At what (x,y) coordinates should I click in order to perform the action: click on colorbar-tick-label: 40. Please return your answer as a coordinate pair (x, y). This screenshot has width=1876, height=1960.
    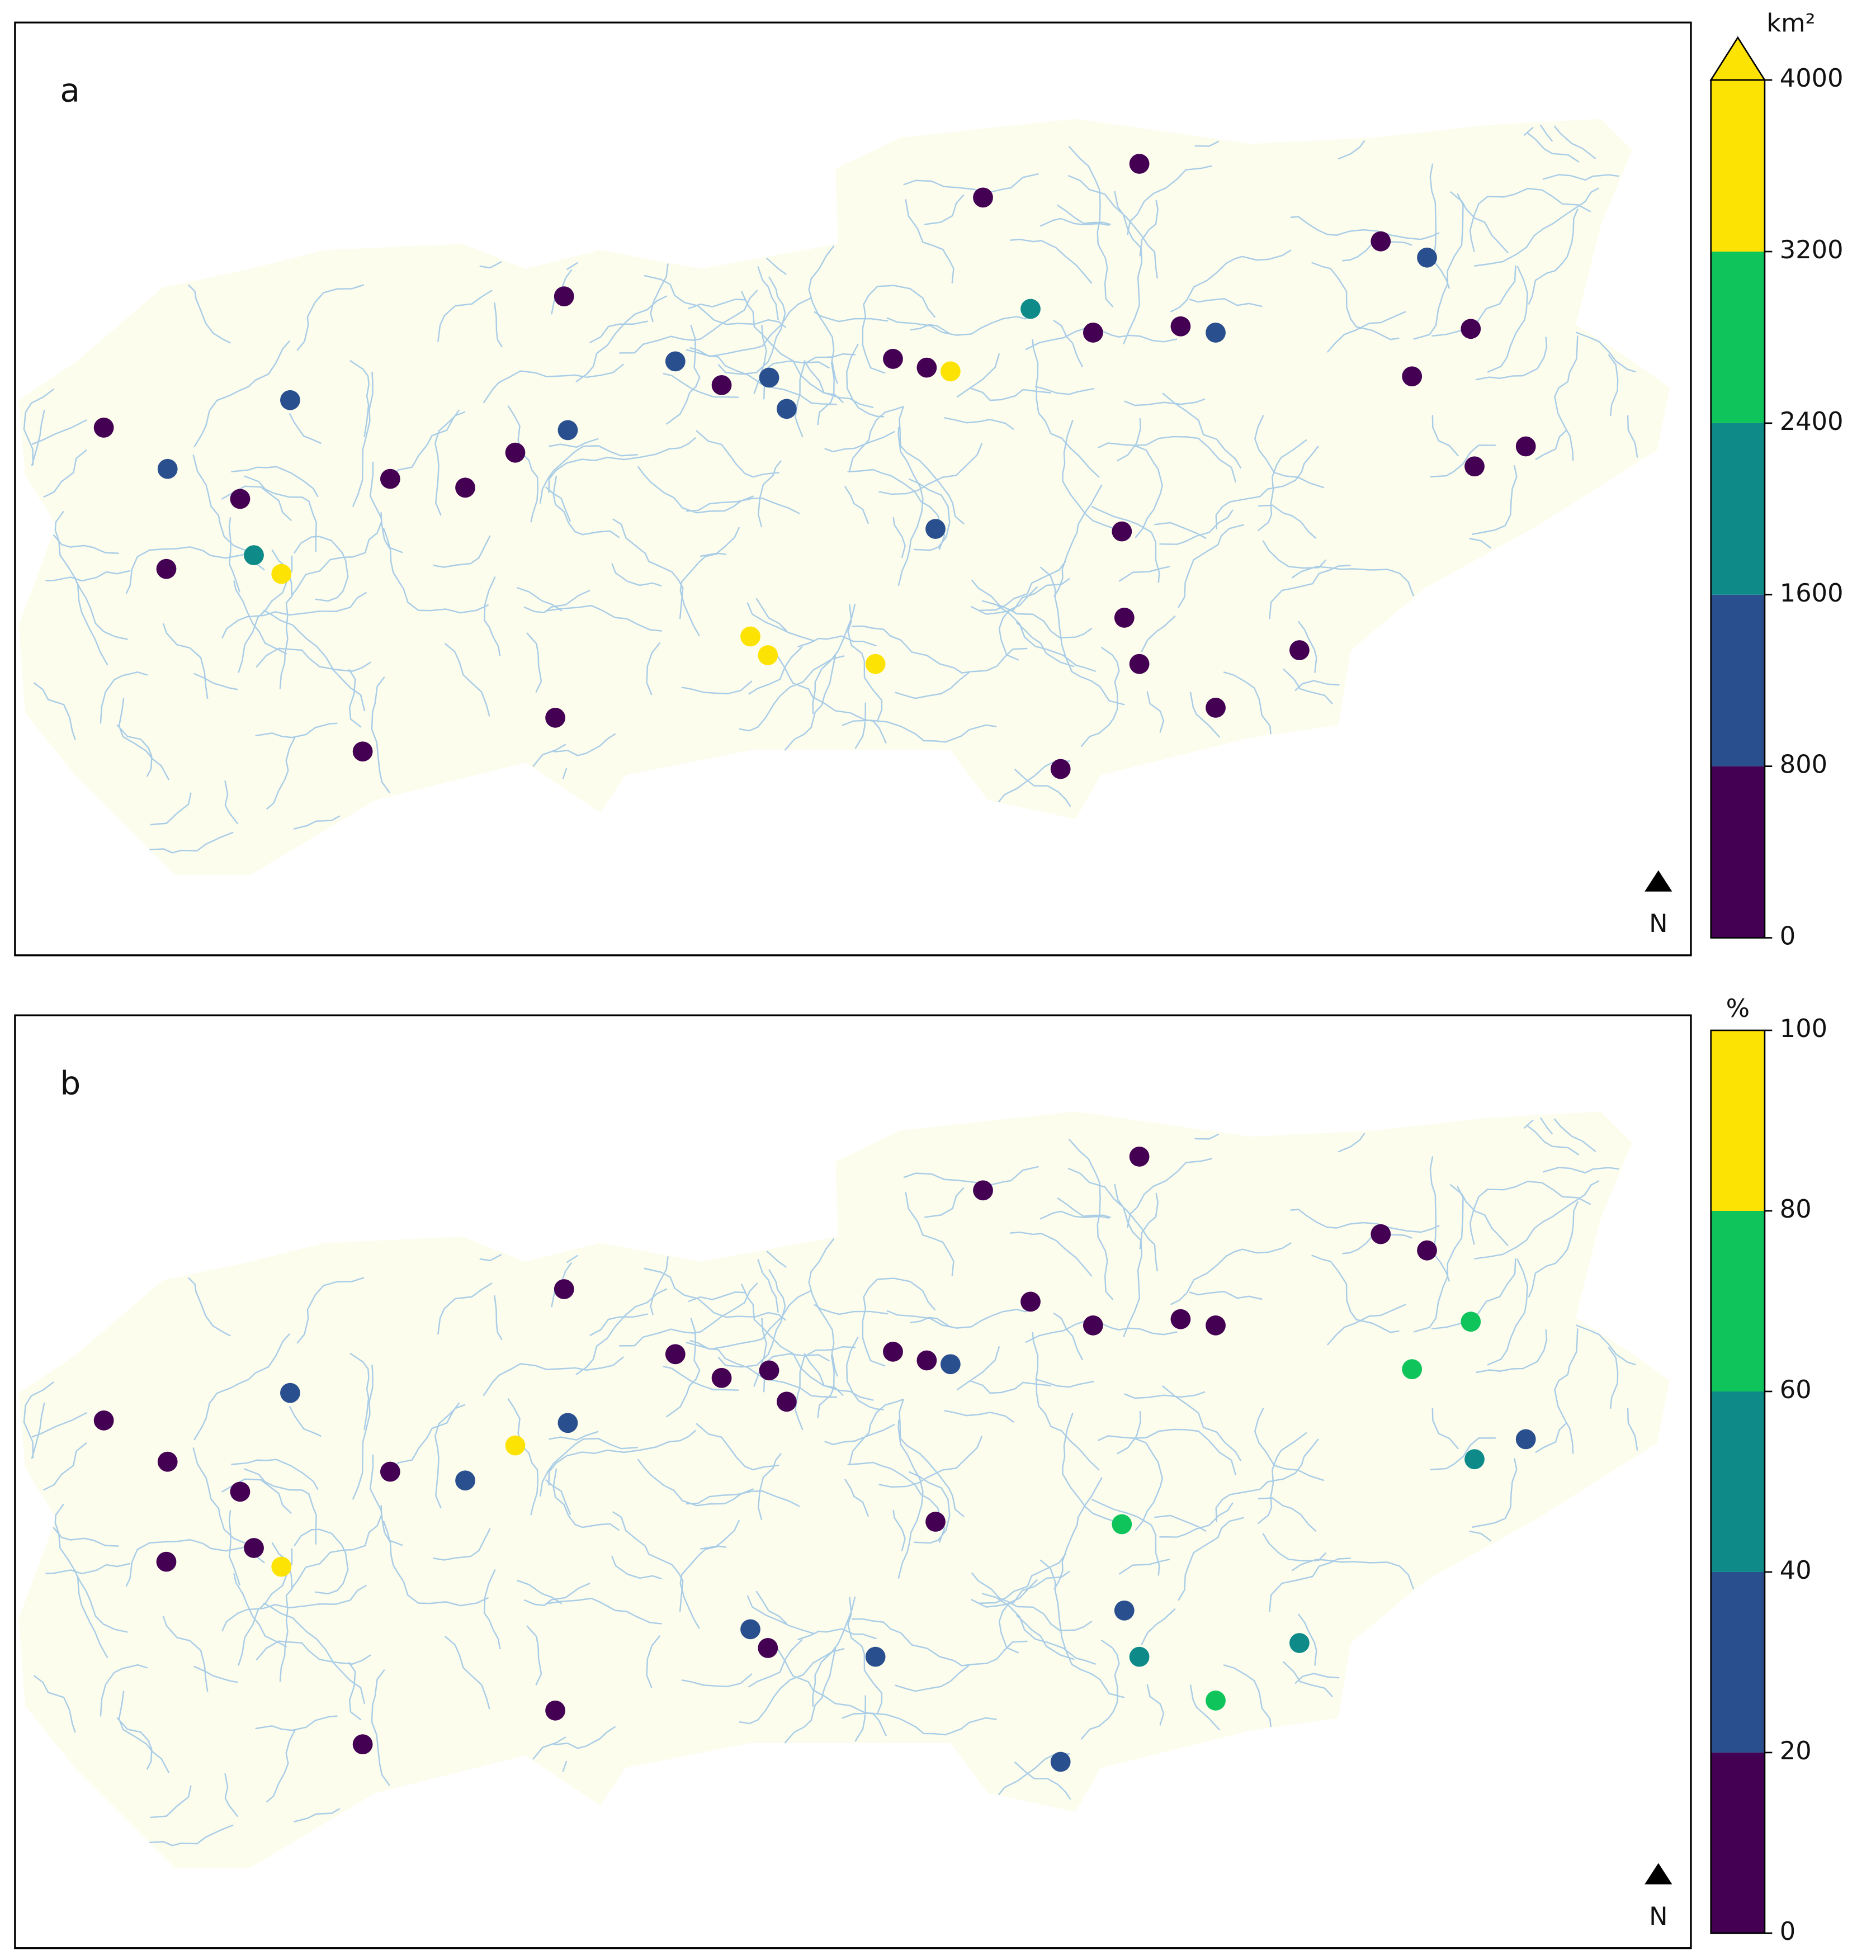
    Looking at the image, I should click on (1796, 1570).